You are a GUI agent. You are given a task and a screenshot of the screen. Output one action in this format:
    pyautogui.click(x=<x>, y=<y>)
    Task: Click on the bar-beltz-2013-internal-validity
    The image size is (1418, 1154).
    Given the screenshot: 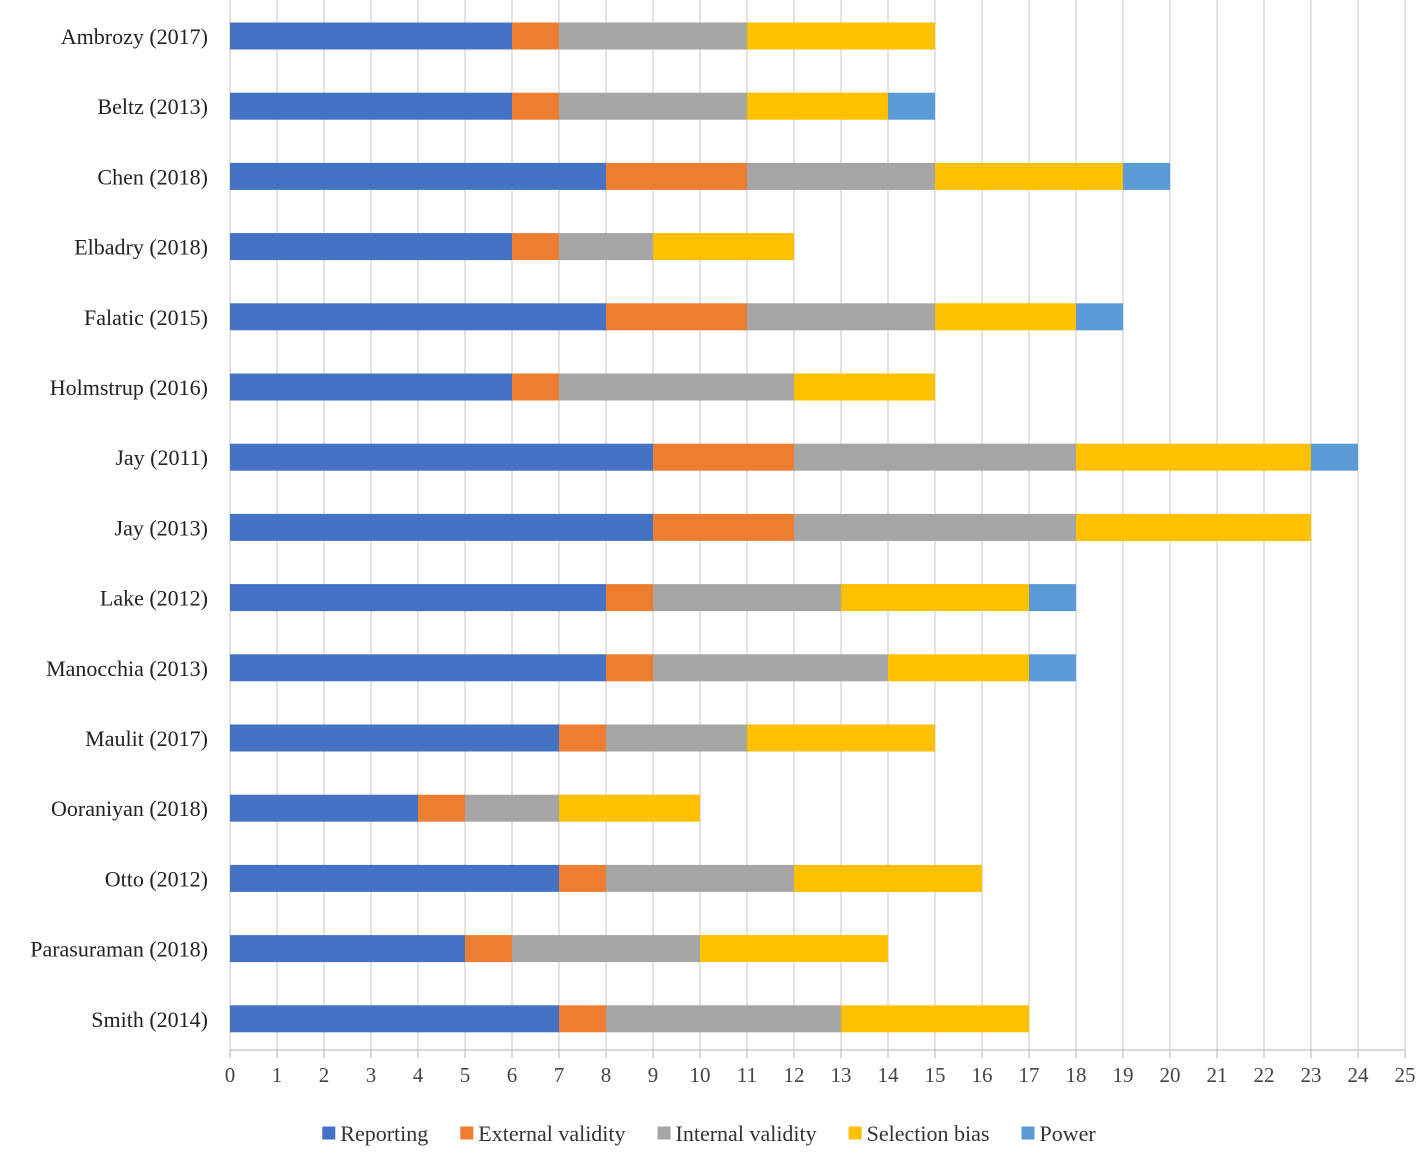 What is the action you would take?
    pyautogui.click(x=653, y=106)
    